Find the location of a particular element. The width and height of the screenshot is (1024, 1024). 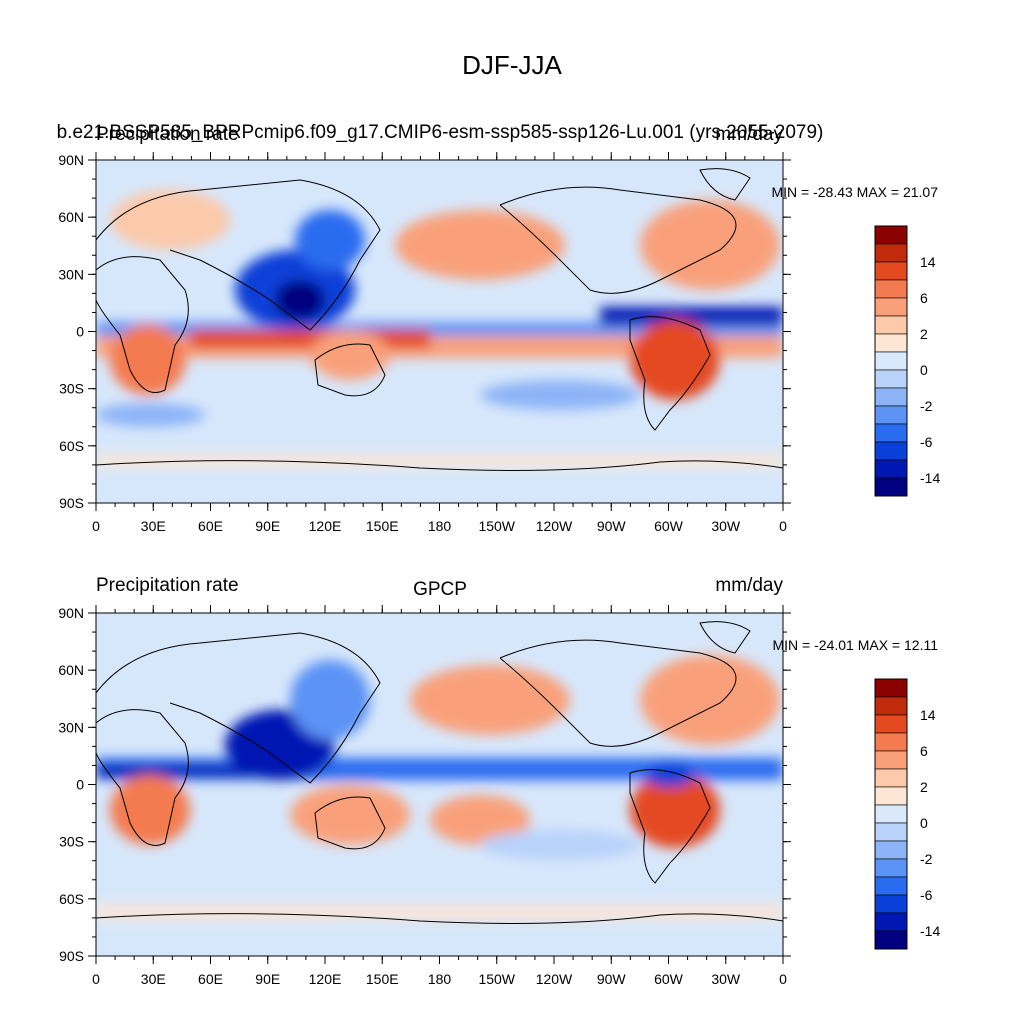

colorbar-label: -14 is located at coordinates (930, 478).